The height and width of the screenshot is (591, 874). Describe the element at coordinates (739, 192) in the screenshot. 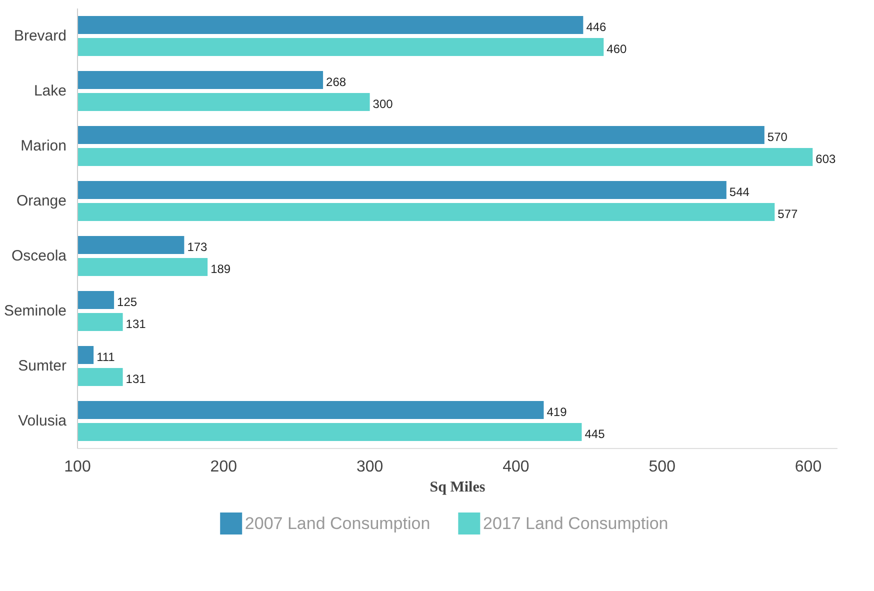

I see `data-label: 544` at that location.